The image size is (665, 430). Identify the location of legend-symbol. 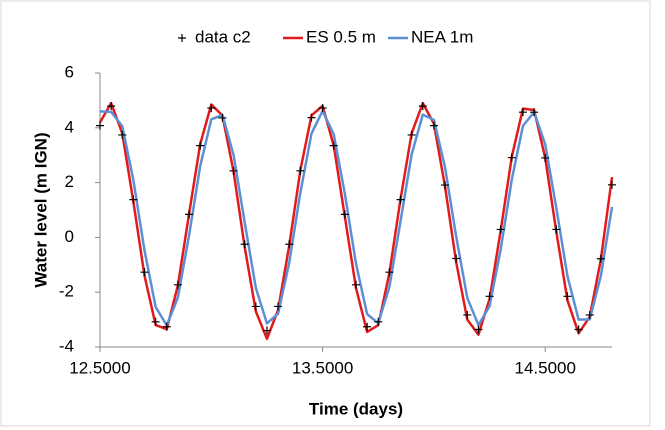
(182, 38).